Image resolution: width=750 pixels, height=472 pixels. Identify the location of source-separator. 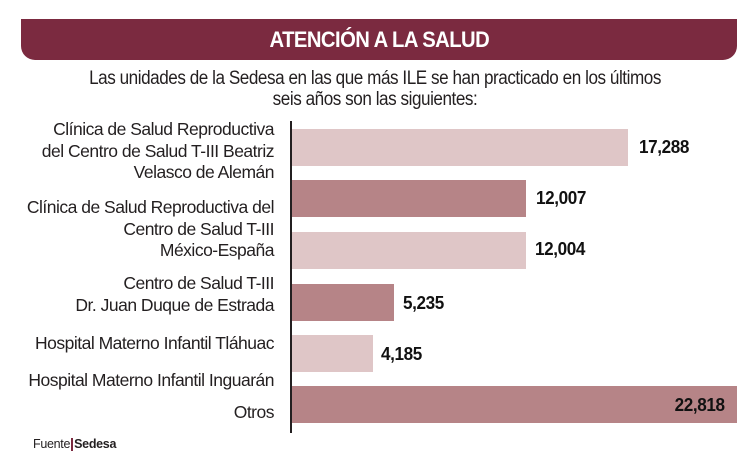
(72, 444).